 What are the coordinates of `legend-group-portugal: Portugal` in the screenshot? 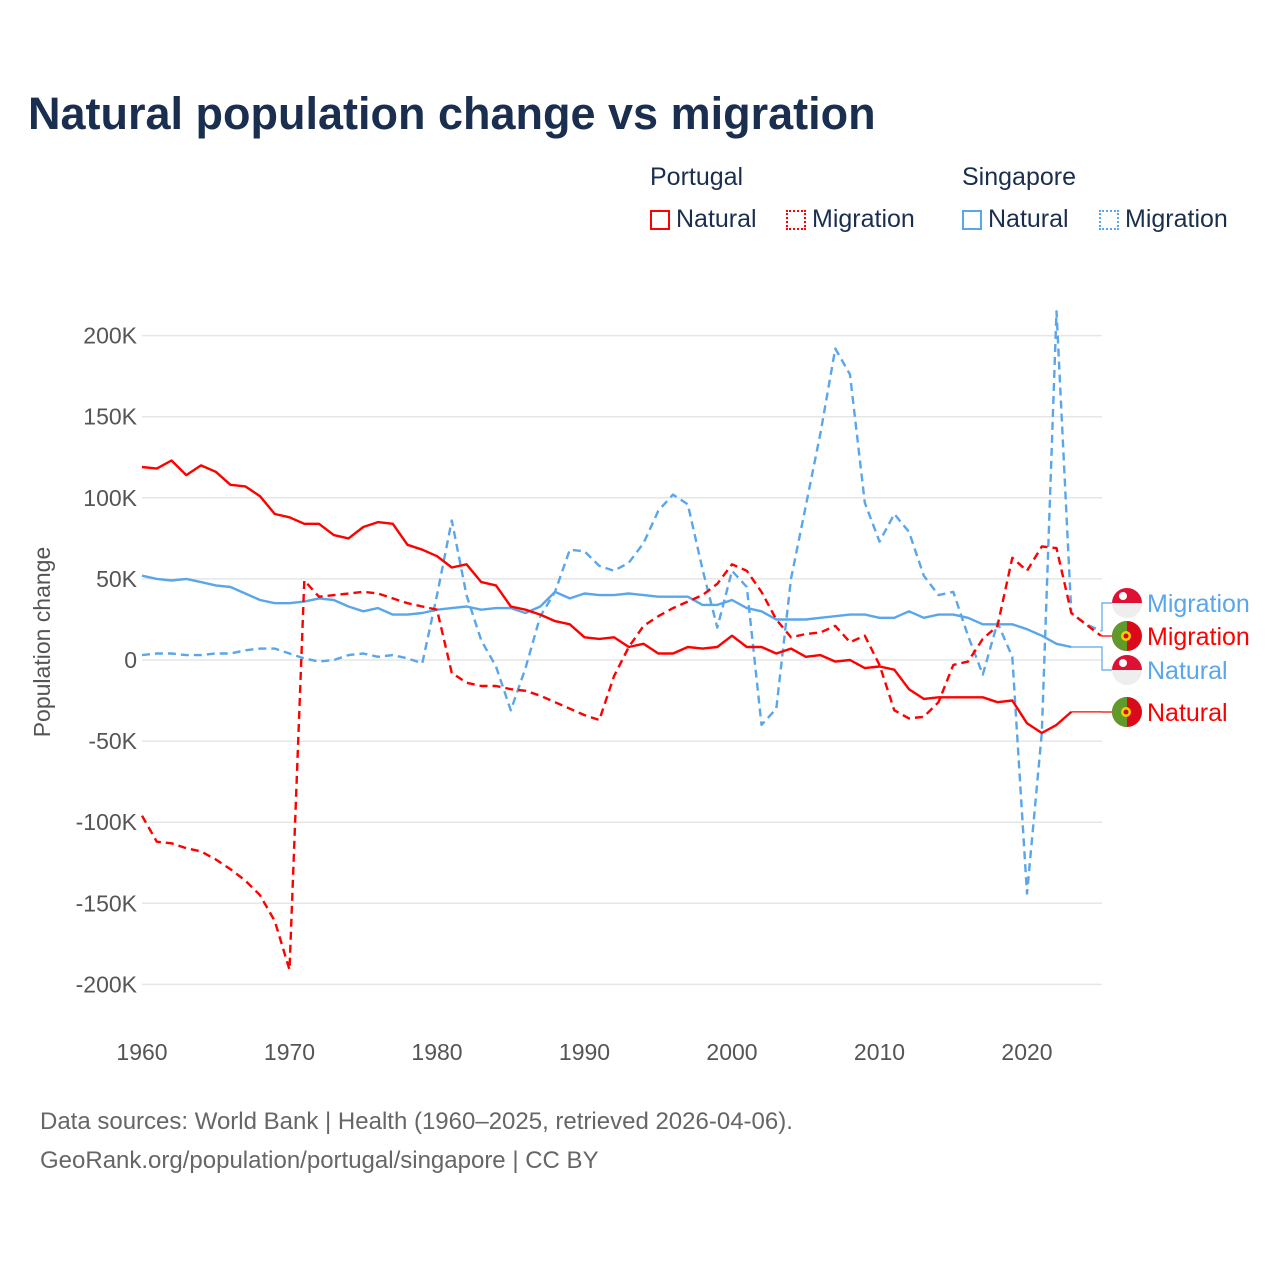 It's located at (697, 177).